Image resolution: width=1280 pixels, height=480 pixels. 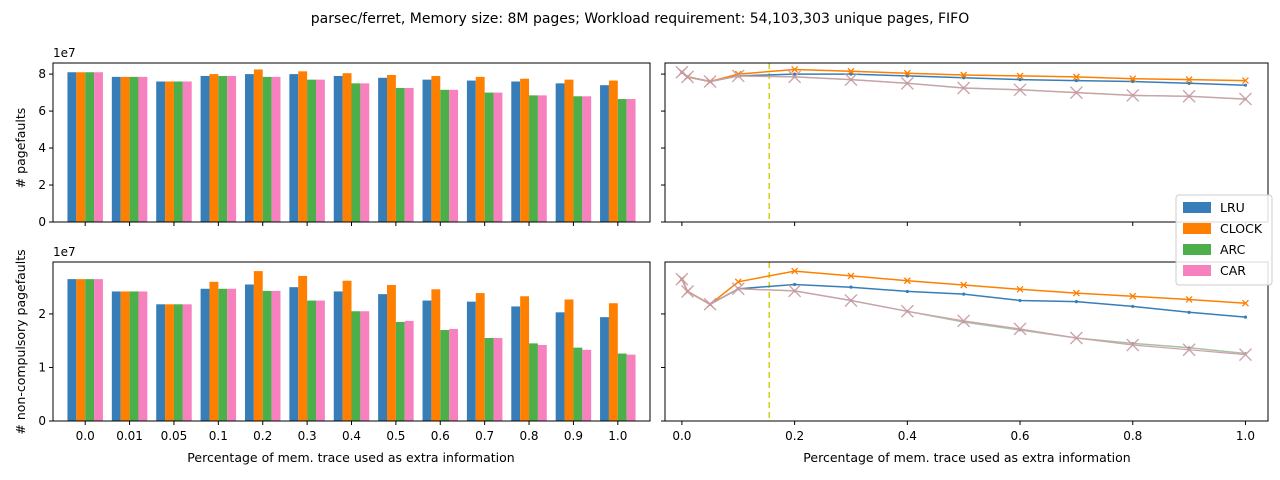 I want to click on top-left-ytick-label: 0, so click(x=42, y=222).